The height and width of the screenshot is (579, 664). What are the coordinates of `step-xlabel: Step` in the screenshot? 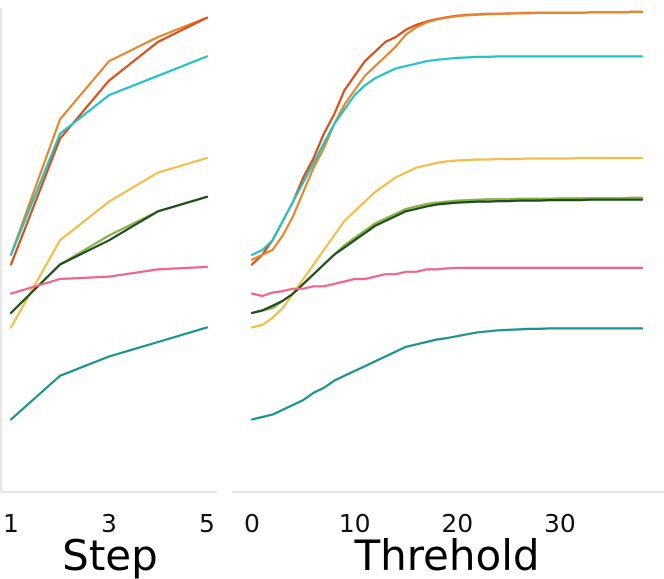 It's located at (110, 555).